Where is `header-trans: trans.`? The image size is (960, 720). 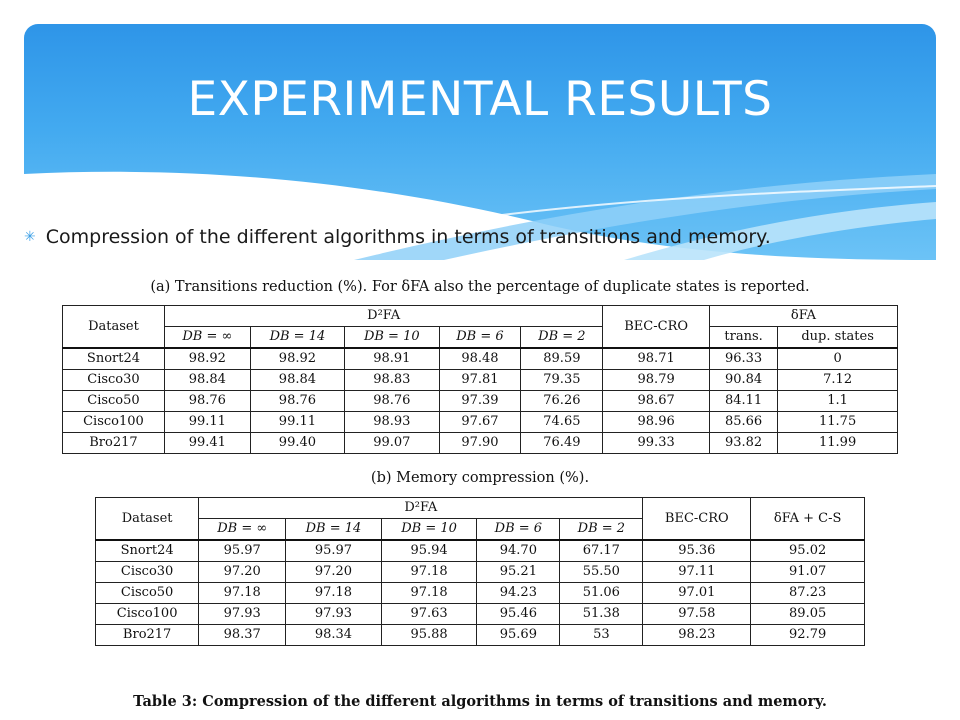
header-trans: trans. is located at coordinates (743, 337).